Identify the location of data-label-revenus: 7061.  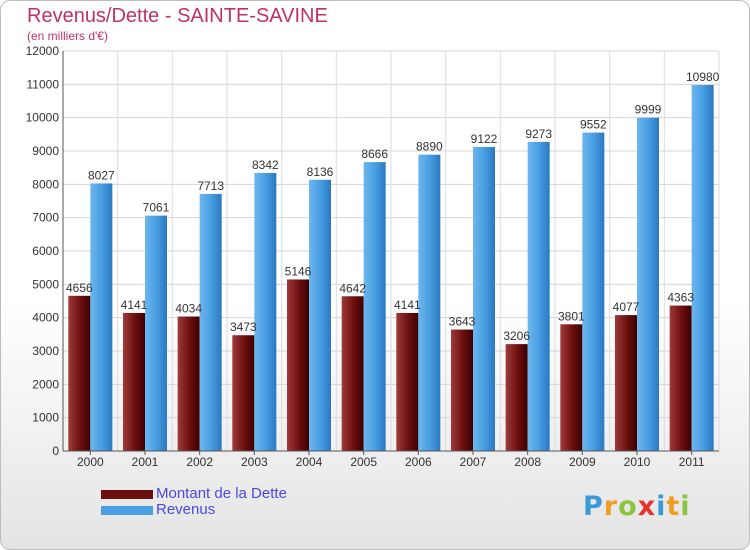
(156, 208).